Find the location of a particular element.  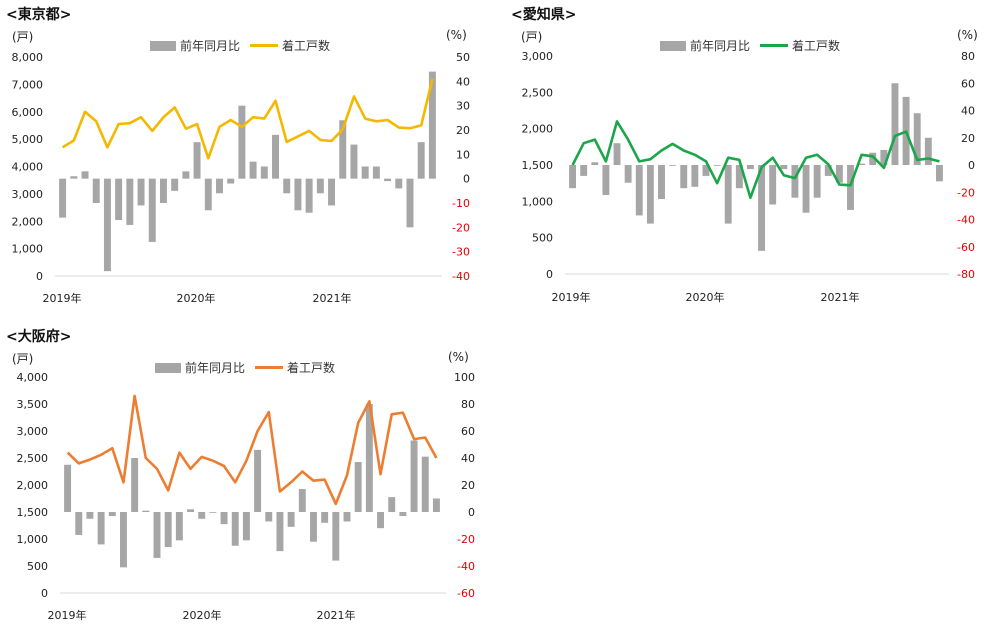

x-tick-label: 2021年 is located at coordinates (336, 615).